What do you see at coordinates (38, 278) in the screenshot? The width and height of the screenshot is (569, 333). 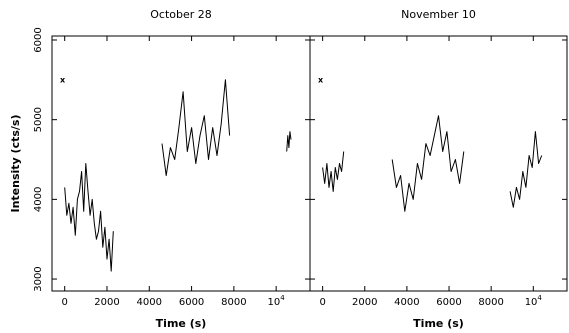 I see `y-tick-label: 3000` at bounding box center [38, 278].